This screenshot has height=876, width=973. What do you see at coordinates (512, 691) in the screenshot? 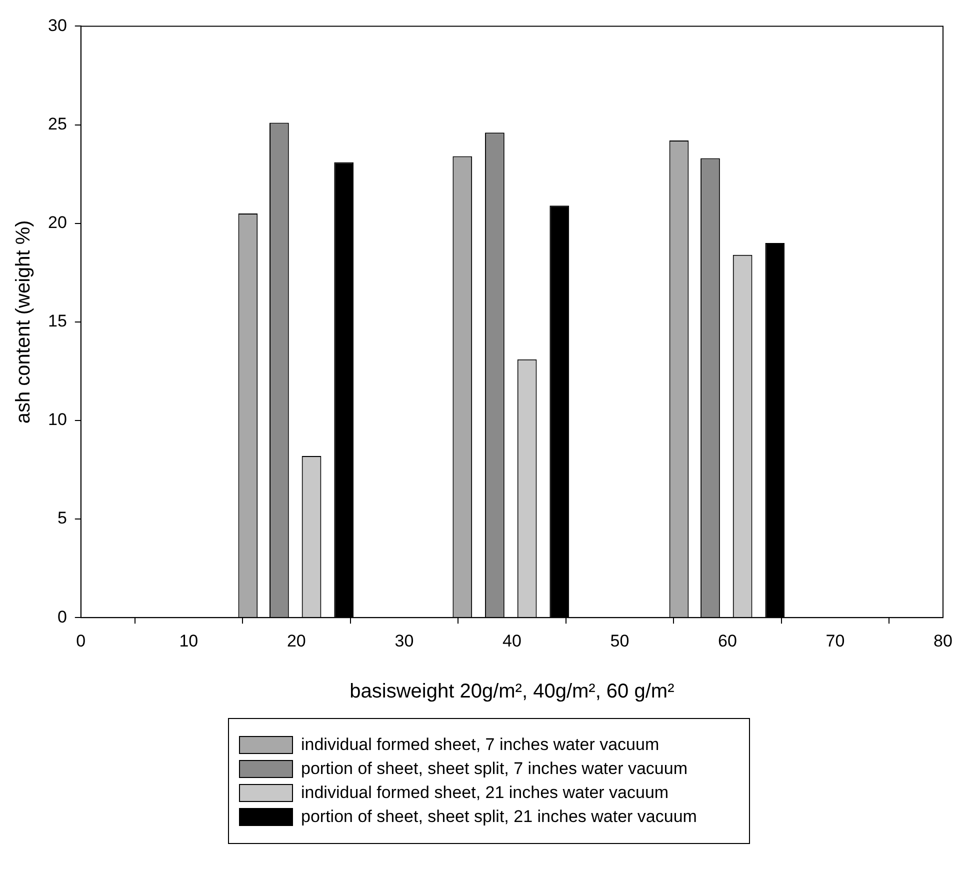
I see `x-axis-title: basisweight 20g/m², 40g/m², 60 g/m²` at bounding box center [512, 691].